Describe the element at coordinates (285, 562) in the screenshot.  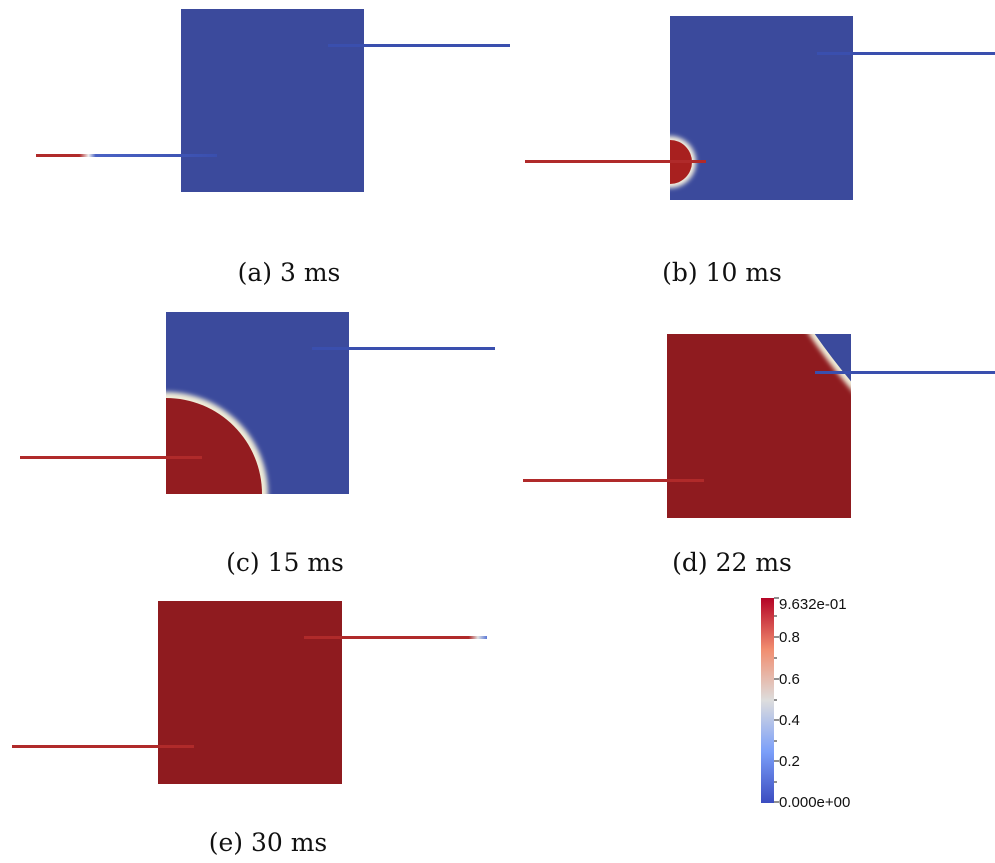
I see `caption-c: (c) 15 ms` at that location.